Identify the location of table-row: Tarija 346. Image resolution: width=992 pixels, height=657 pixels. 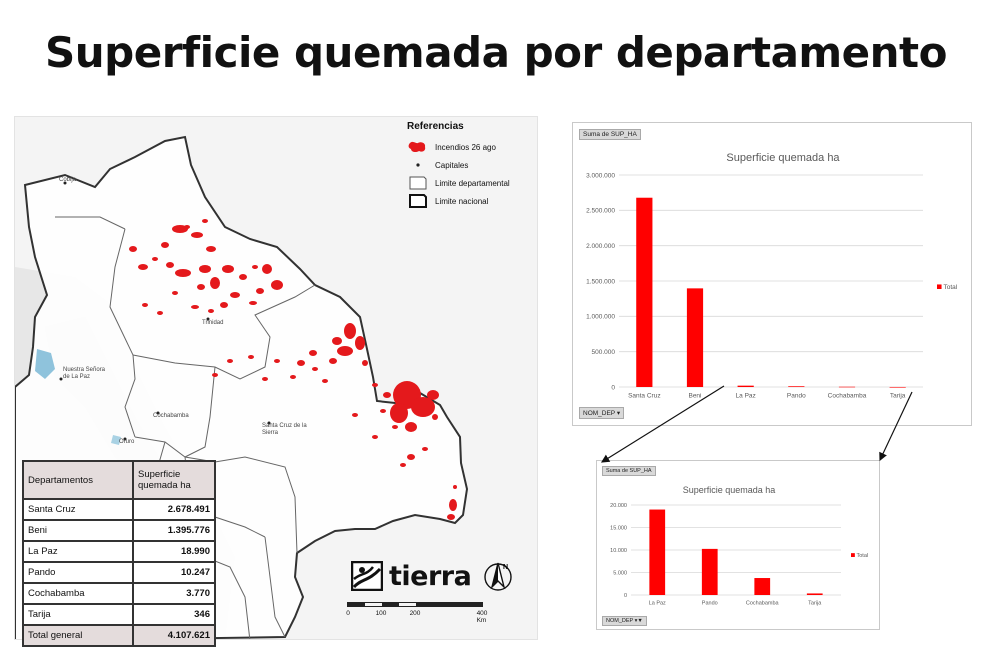
(119, 614).